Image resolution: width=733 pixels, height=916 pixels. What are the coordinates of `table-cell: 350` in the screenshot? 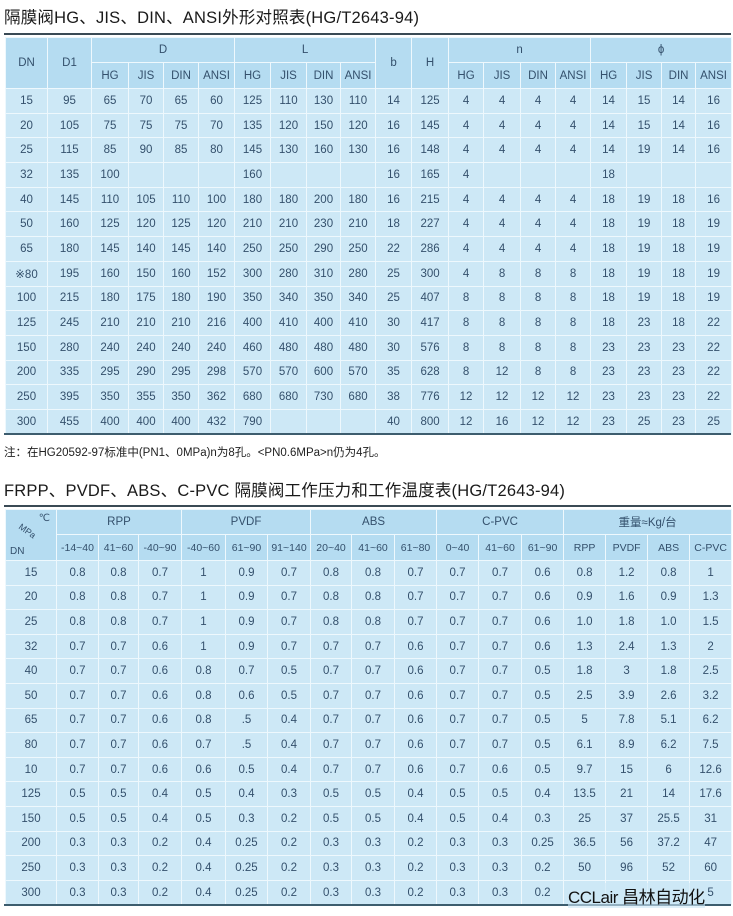 It's located at (110, 397).